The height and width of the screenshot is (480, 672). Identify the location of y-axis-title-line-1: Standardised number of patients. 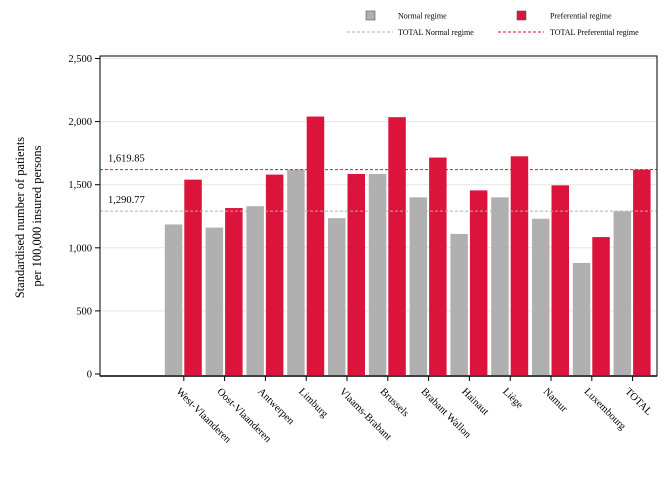
(20, 218).